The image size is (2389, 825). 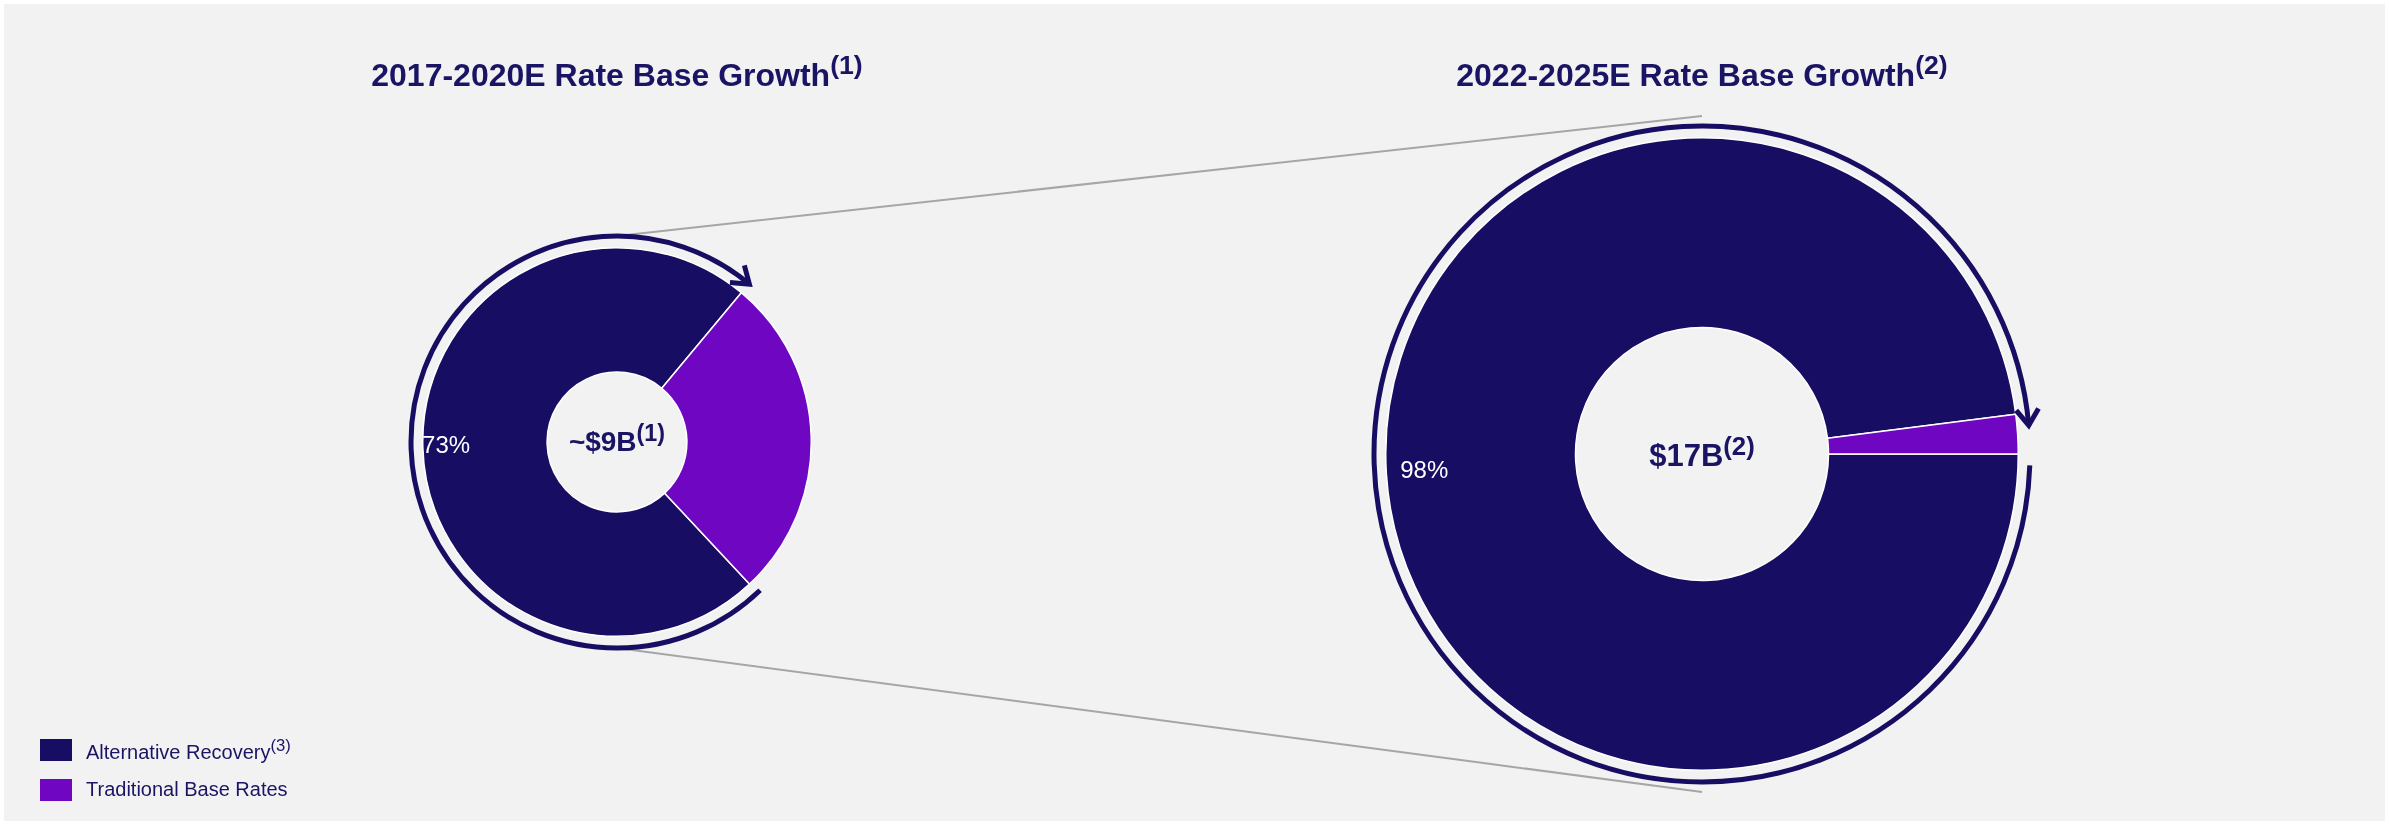 I want to click on chart-title: 2017-2020E Rate Base Growth$^{(1)}$, so click(x=617, y=72).